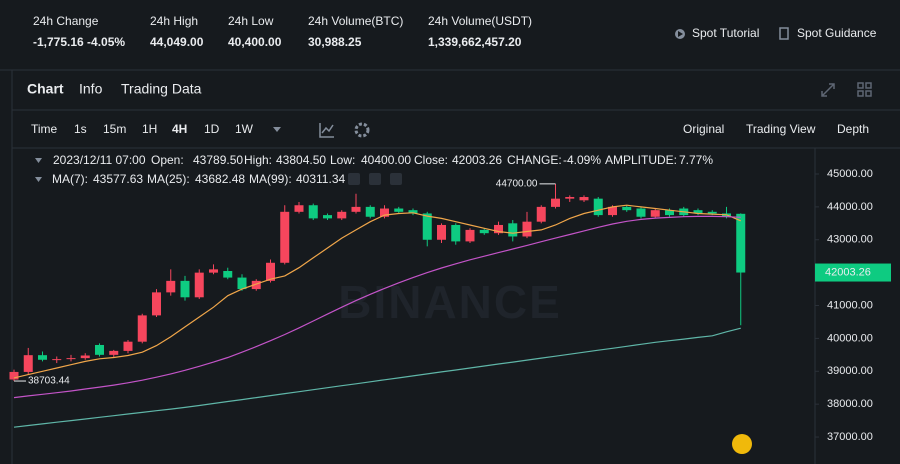 The image size is (900, 464). What do you see at coordinates (244, 129) in the screenshot?
I see `interval: 1W` at bounding box center [244, 129].